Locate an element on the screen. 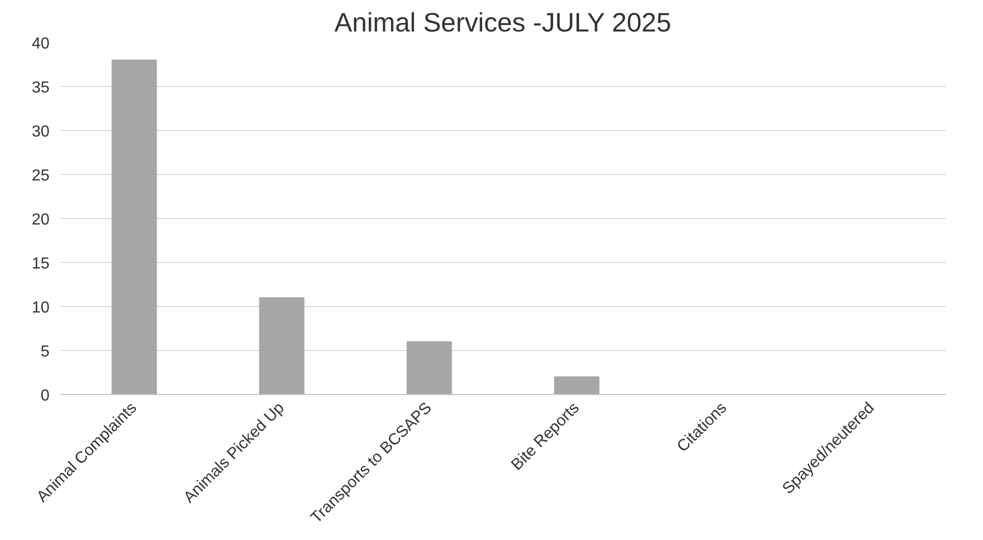 The height and width of the screenshot is (540, 983). y-tick-label: 15 is located at coordinates (41, 264).